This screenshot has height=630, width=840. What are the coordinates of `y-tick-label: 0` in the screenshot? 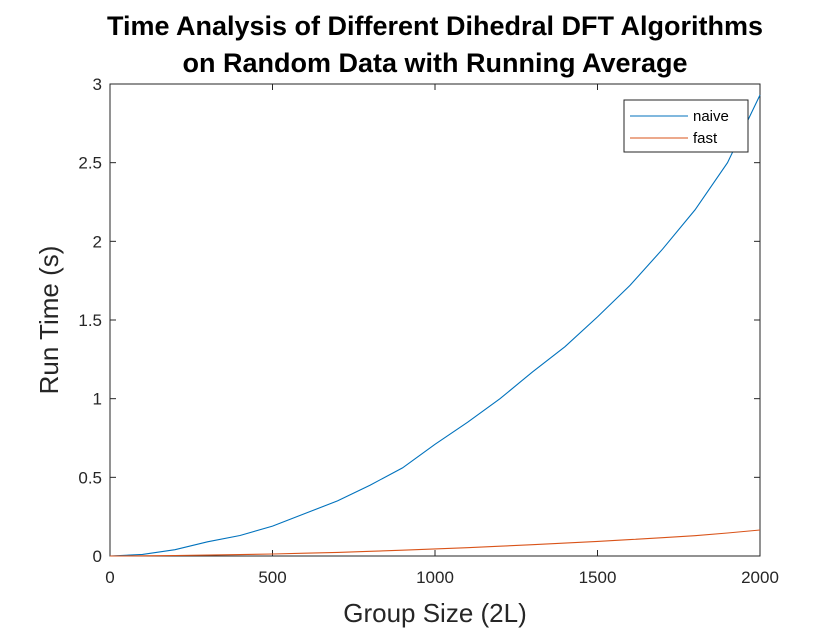 It's located at (97, 556).